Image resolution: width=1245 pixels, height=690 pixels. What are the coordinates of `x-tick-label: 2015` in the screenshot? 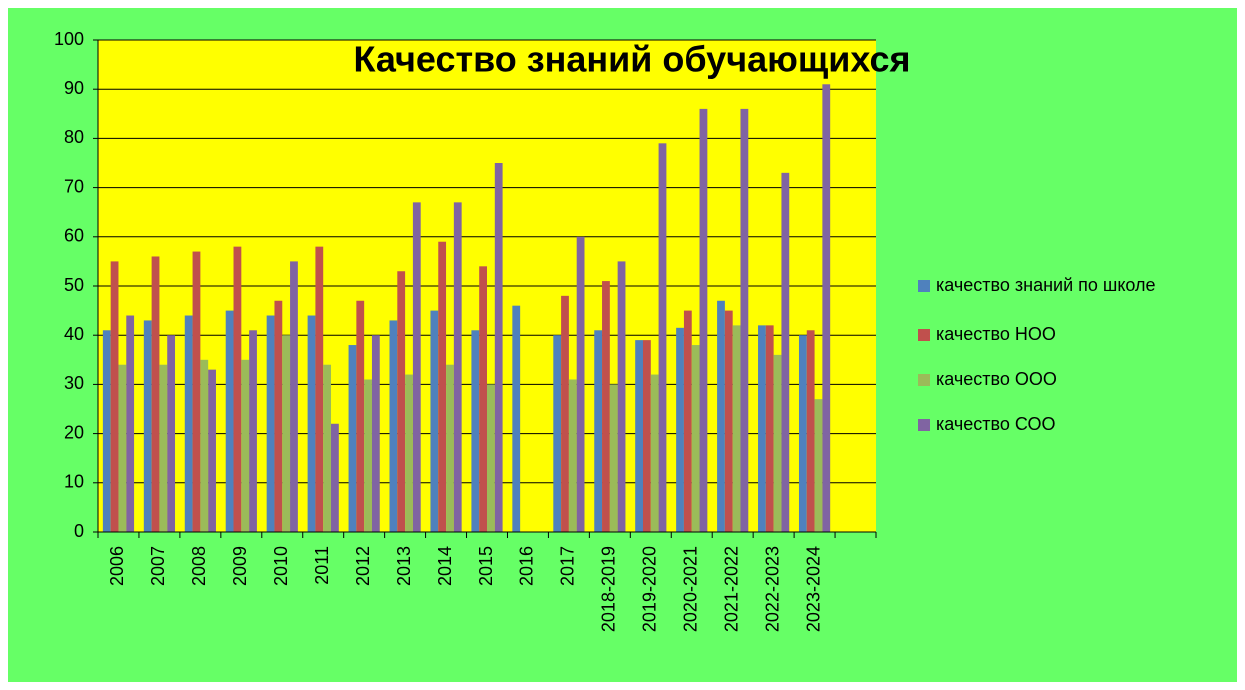 It's located at (486, 566).